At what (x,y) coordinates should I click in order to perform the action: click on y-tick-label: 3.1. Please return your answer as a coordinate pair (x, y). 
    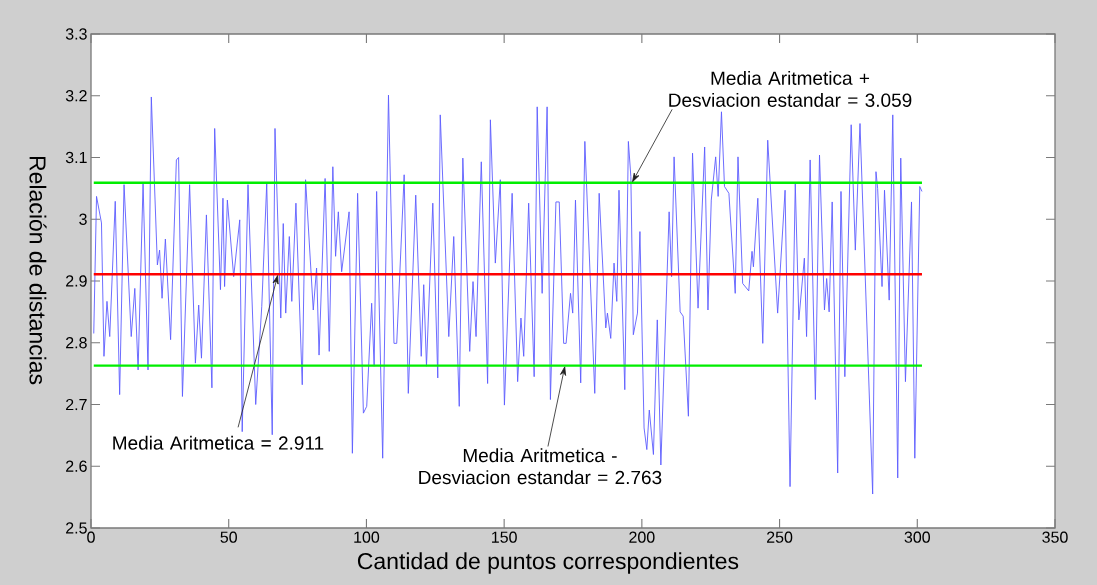
    Looking at the image, I should click on (76, 157).